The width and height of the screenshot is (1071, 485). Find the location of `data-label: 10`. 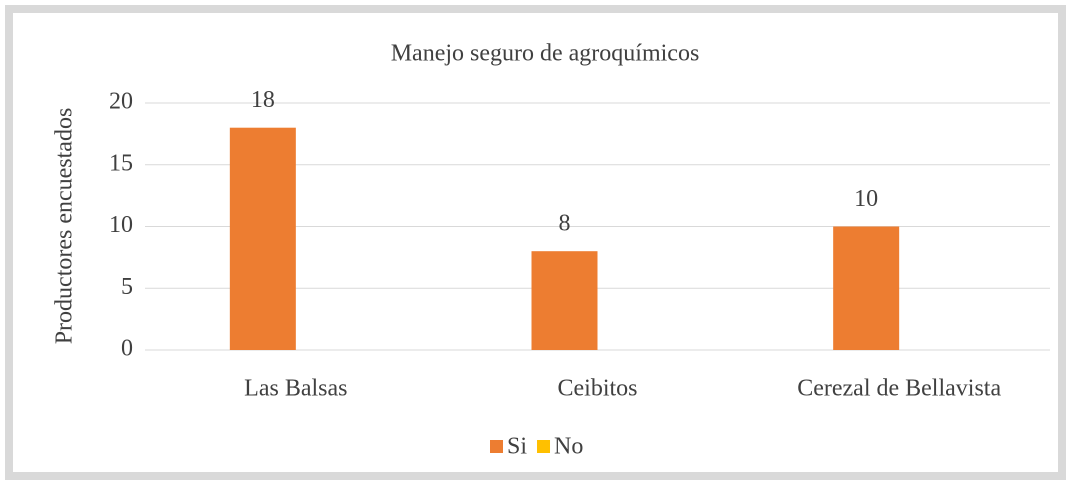

data-label: 10 is located at coordinates (866, 199).